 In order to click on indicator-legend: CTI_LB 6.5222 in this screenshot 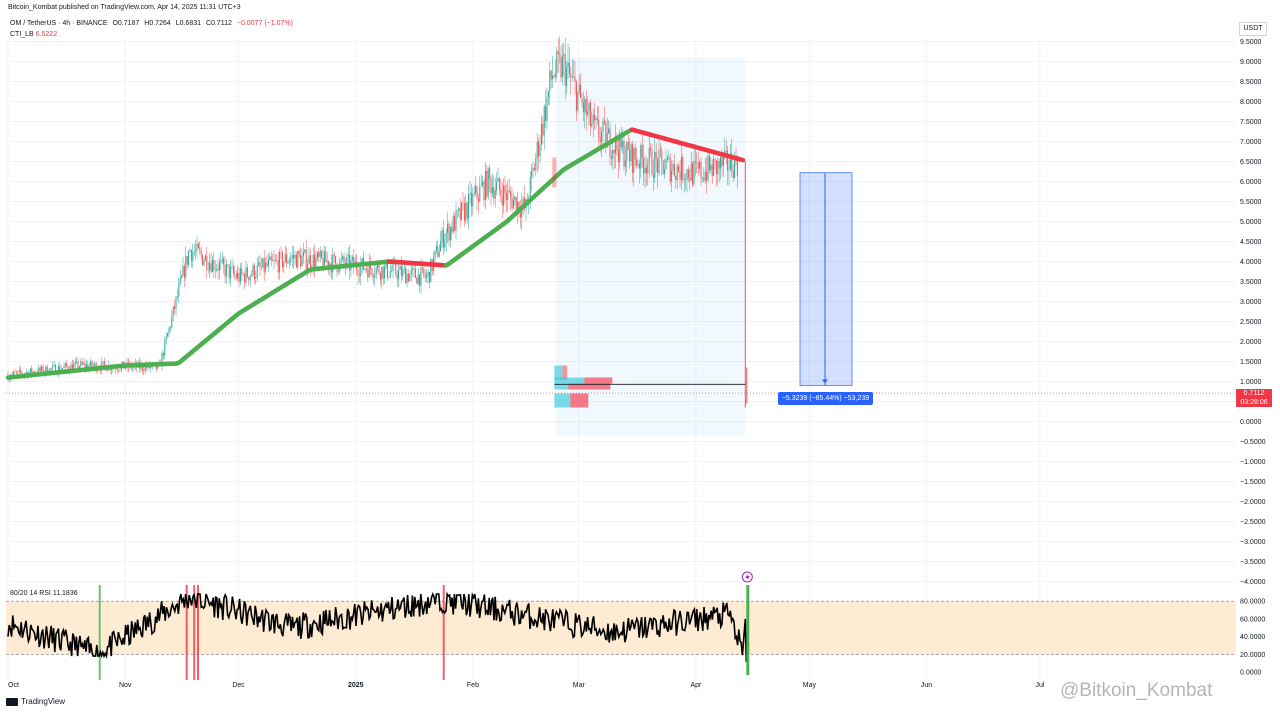, I will do `click(33, 34)`.